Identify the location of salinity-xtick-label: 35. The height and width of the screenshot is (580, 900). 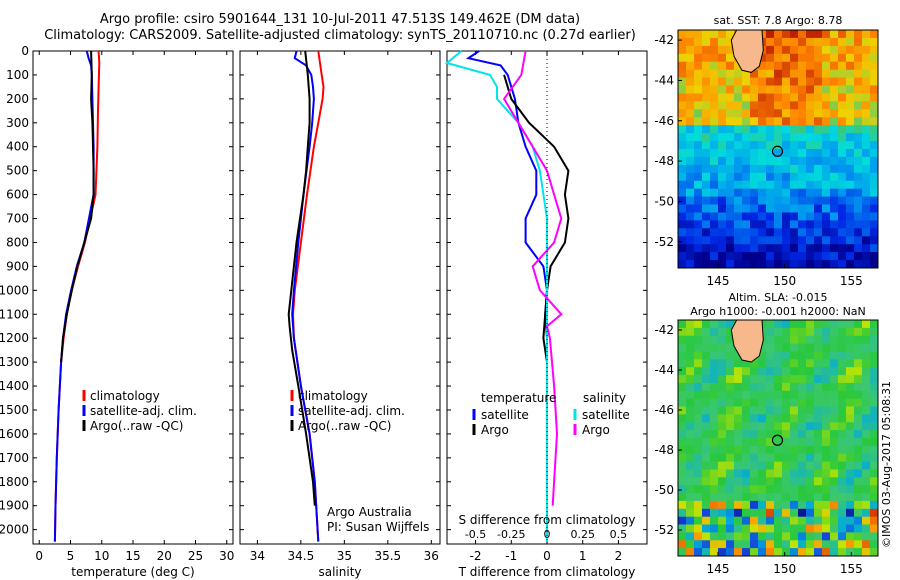
(344, 556).